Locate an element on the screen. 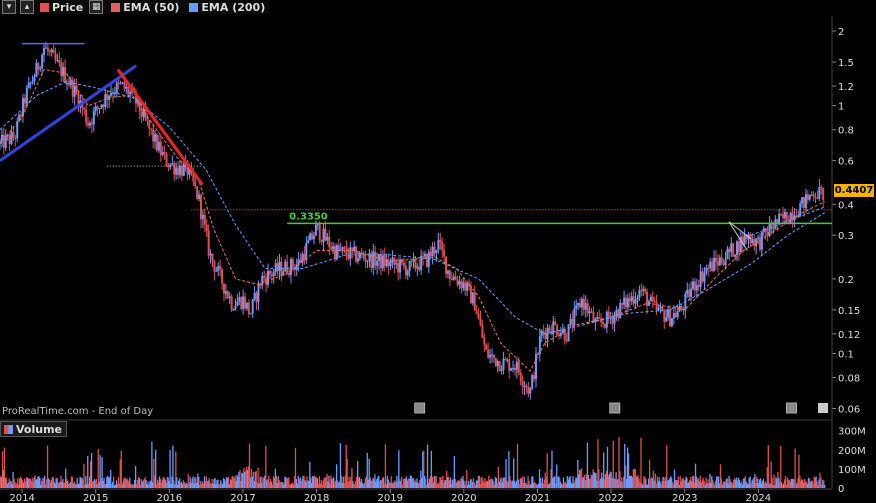  collapse-icon: ▾ is located at coordinates (9, 7).